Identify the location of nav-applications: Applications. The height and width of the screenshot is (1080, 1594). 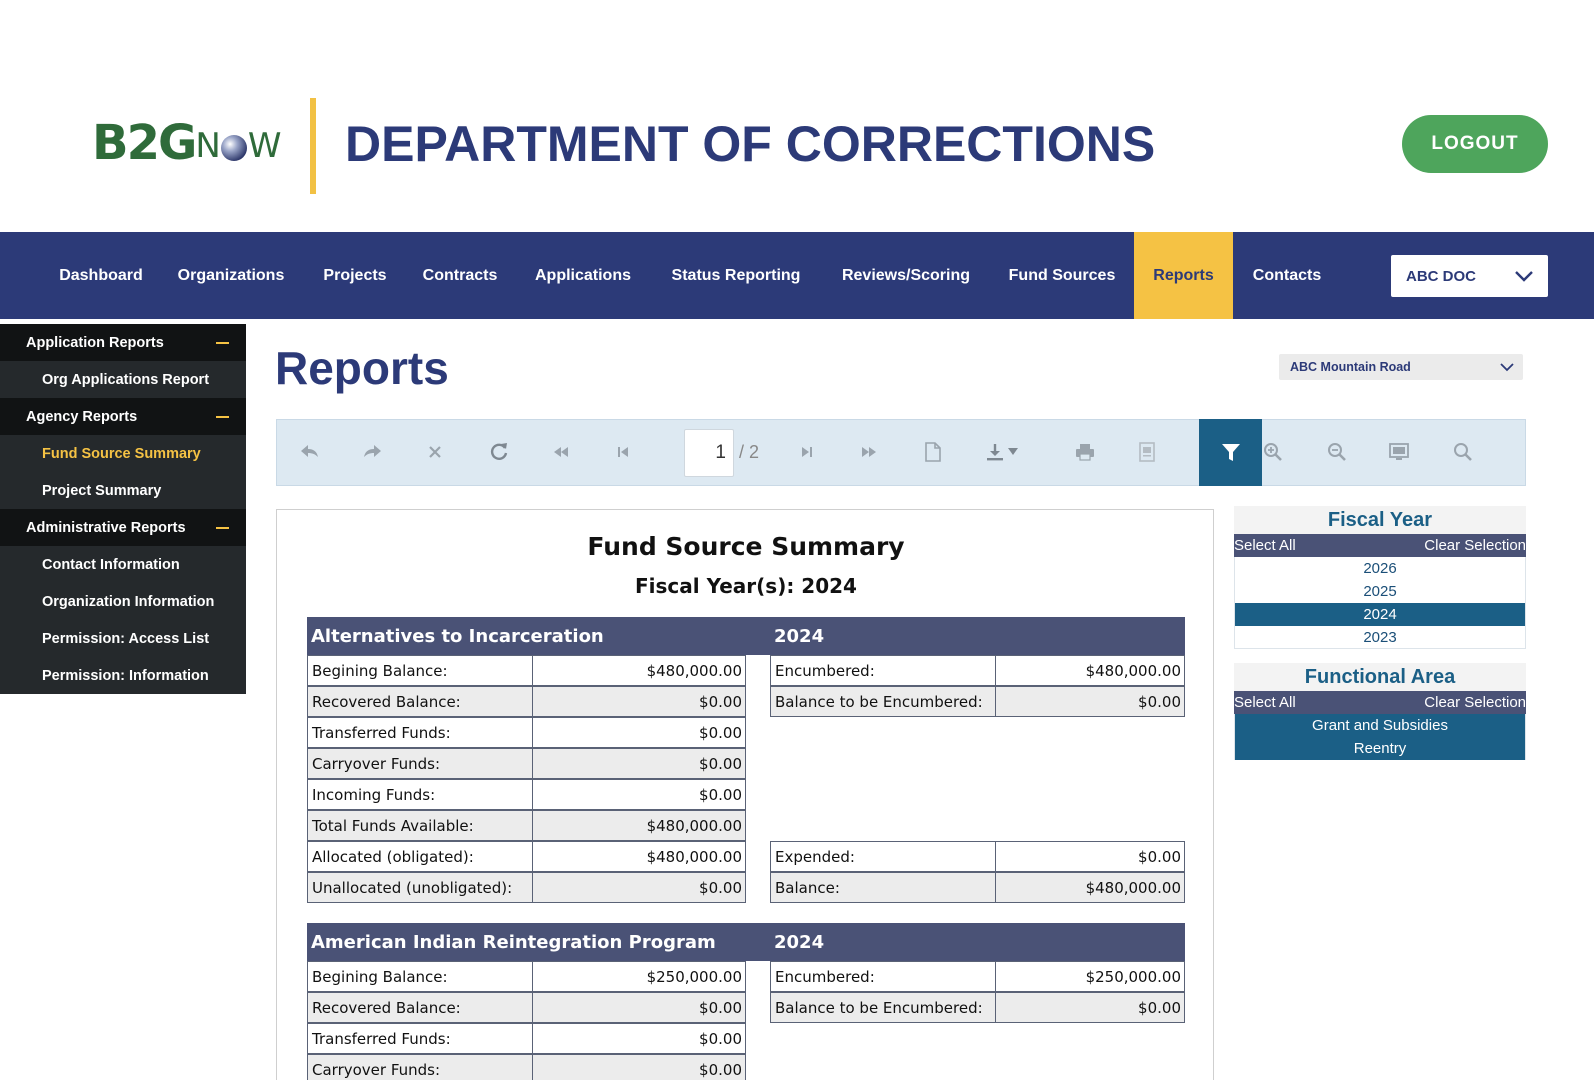
(582, 275).